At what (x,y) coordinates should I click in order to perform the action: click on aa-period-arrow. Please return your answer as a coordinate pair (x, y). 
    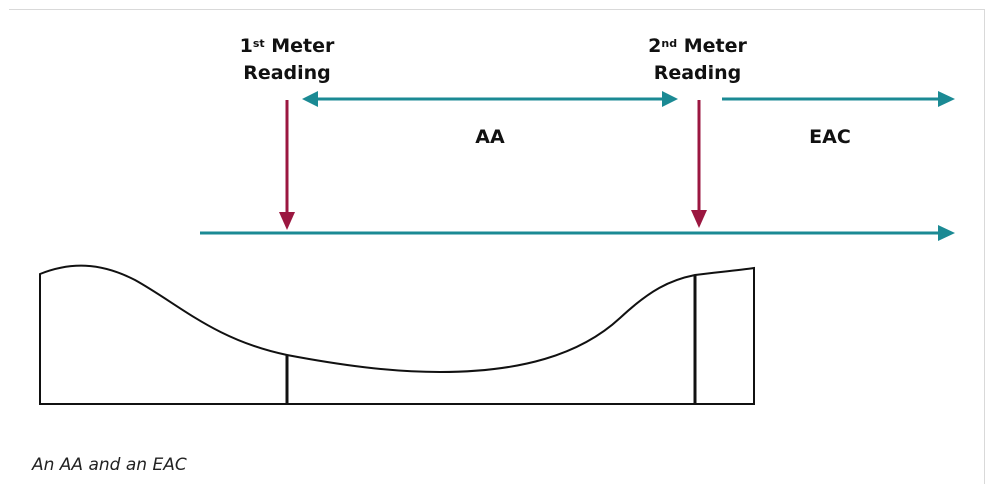
    Looking at the image, I should click on (490, 99).